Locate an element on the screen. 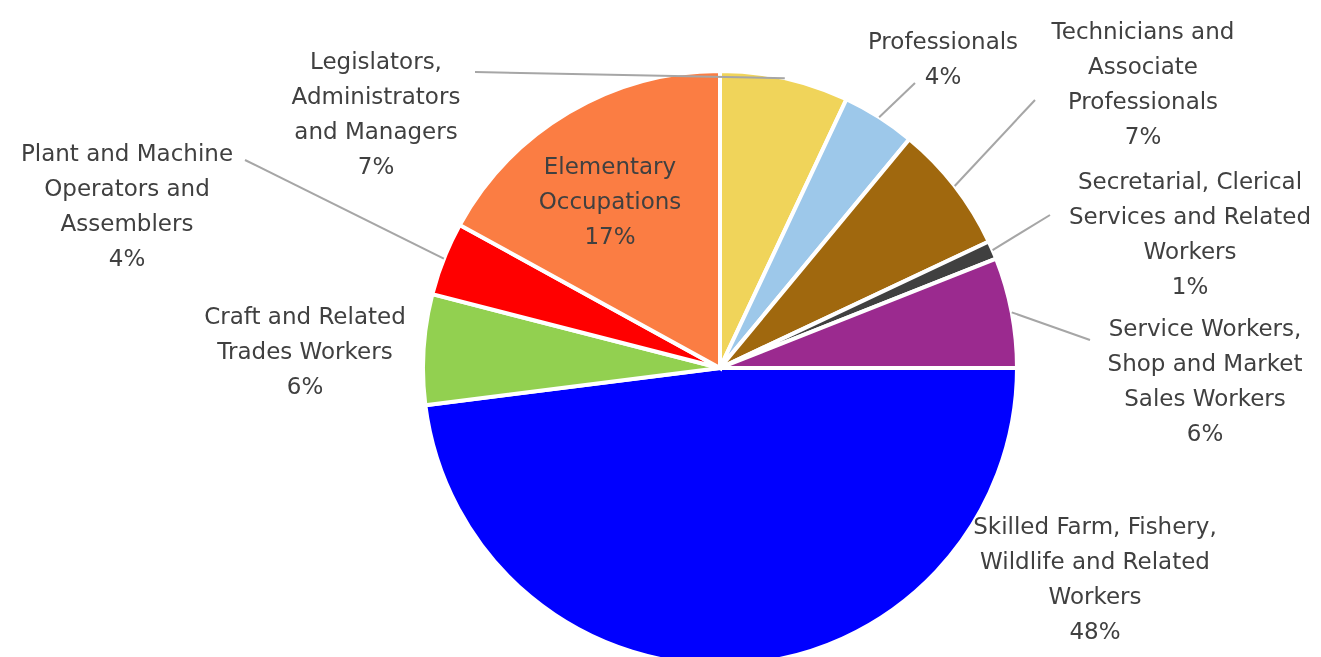 The image size is (1321, 657). slice-label: Skilled Farm, Fishery, Wildlife and Related Workers is located at coordinates (1095, 561).